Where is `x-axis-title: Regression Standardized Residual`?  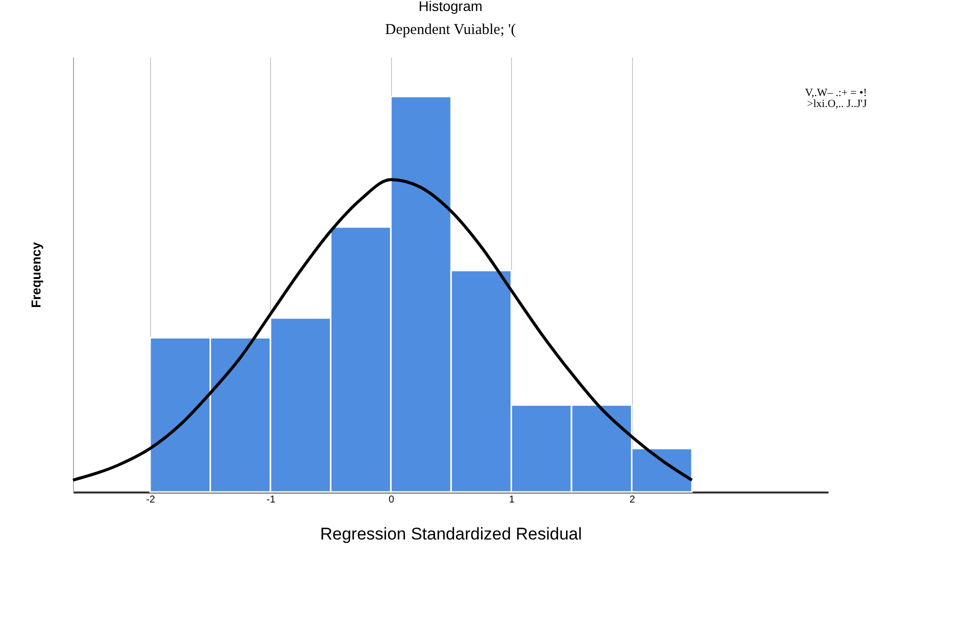 x-axis-title: Regression Standardized Residual is located at coordinates (451, 534).